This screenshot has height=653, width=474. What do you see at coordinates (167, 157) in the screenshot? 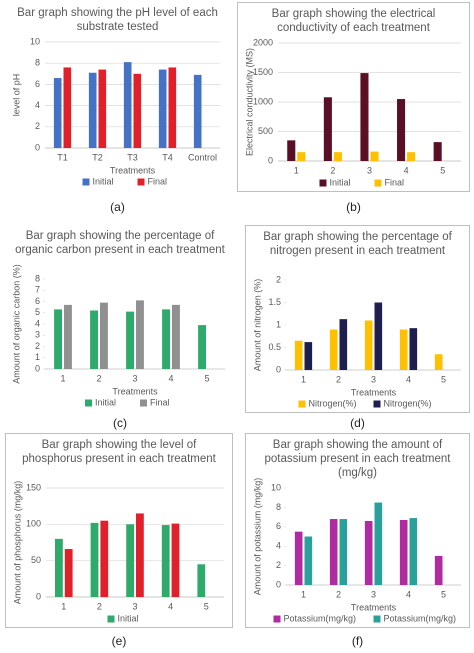
I see `x-tick-label: T4` at bounding box center [167, 157].